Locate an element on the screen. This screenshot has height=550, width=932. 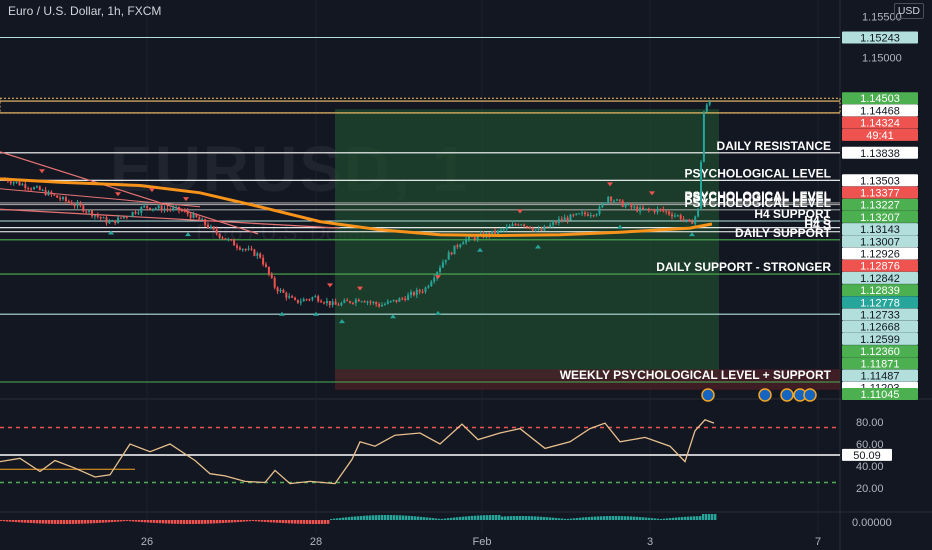
currency-badge: USD is located at coordinates (908, 11).